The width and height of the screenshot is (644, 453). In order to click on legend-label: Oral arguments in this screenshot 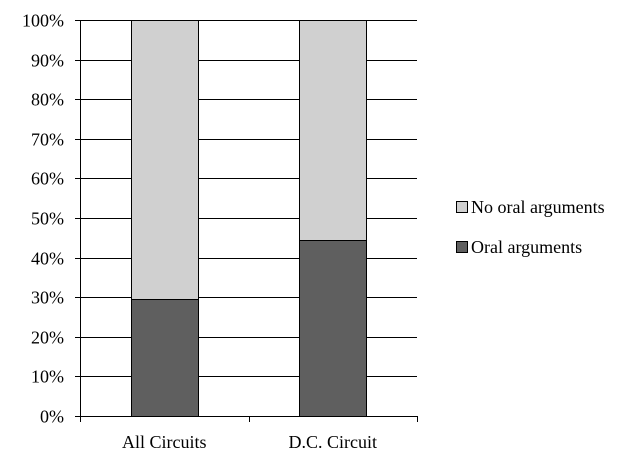, I will do `click(526, 247)`.